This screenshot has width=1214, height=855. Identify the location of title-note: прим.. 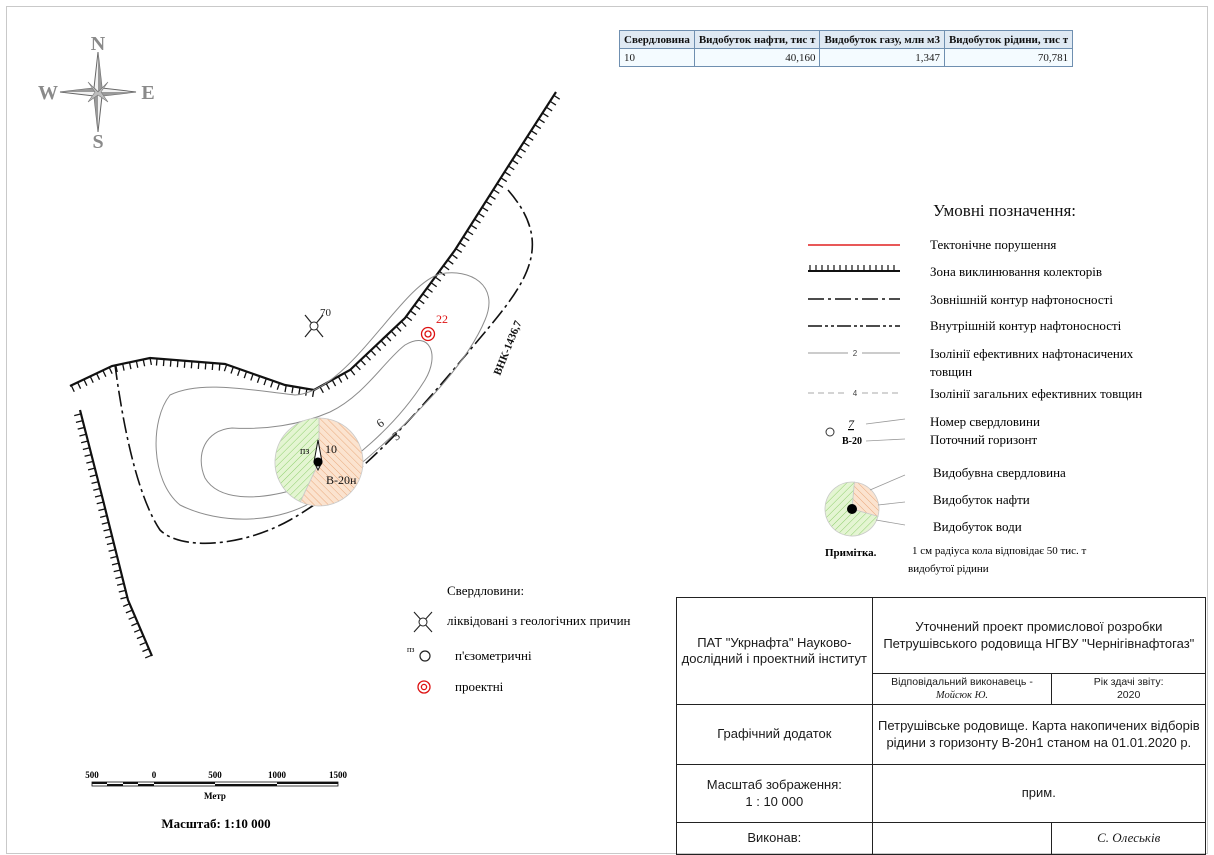
(1039, 793).